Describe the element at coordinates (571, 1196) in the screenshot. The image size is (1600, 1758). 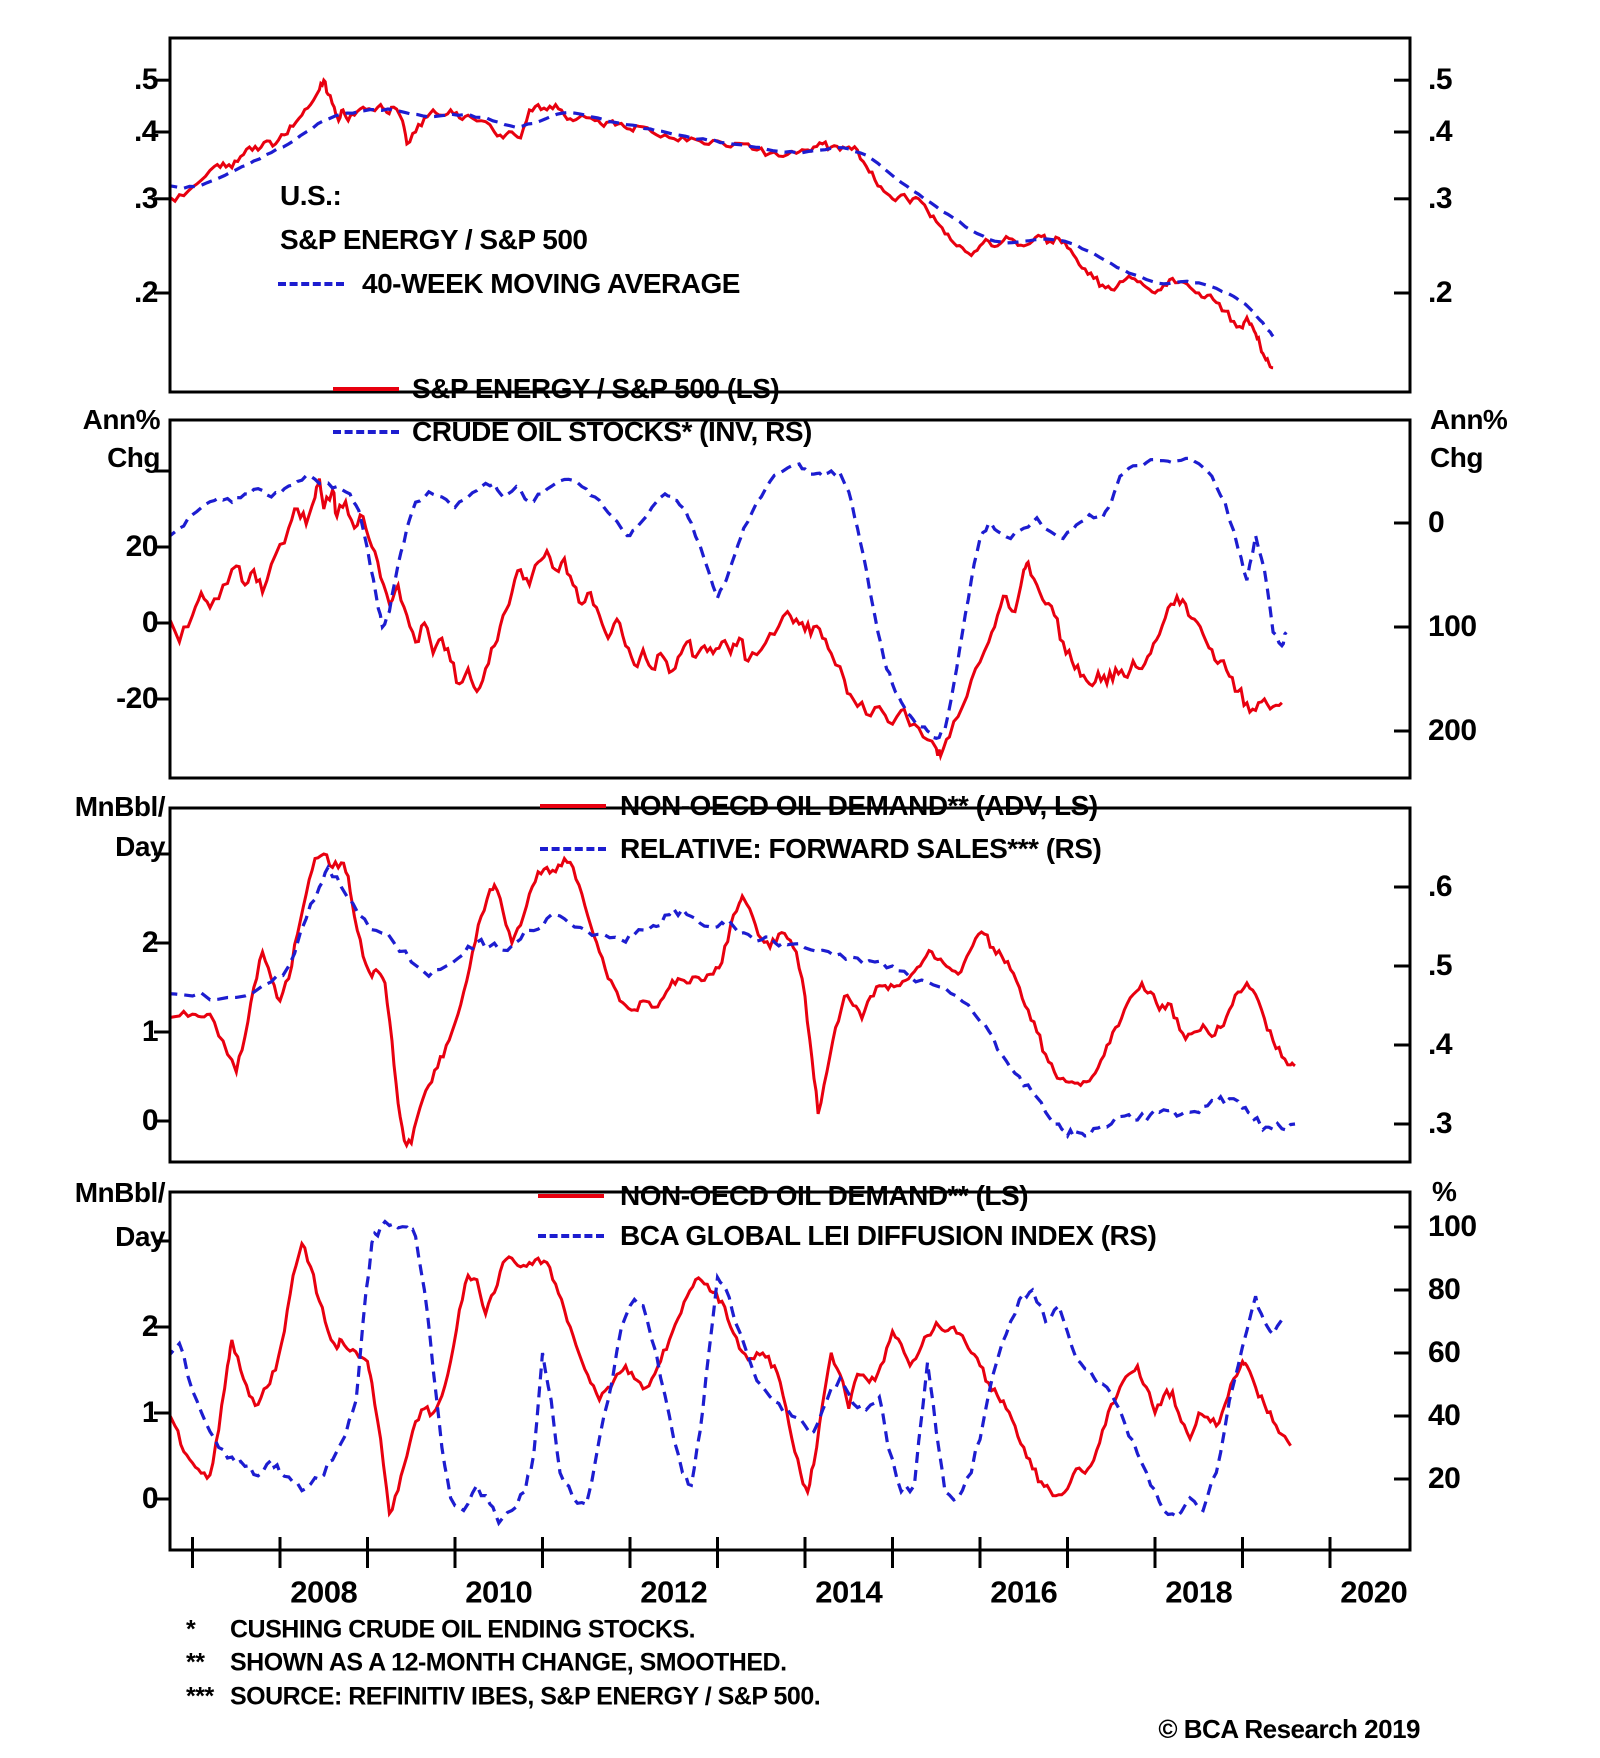
I see `panel4-legend-red-swatch` at that location.